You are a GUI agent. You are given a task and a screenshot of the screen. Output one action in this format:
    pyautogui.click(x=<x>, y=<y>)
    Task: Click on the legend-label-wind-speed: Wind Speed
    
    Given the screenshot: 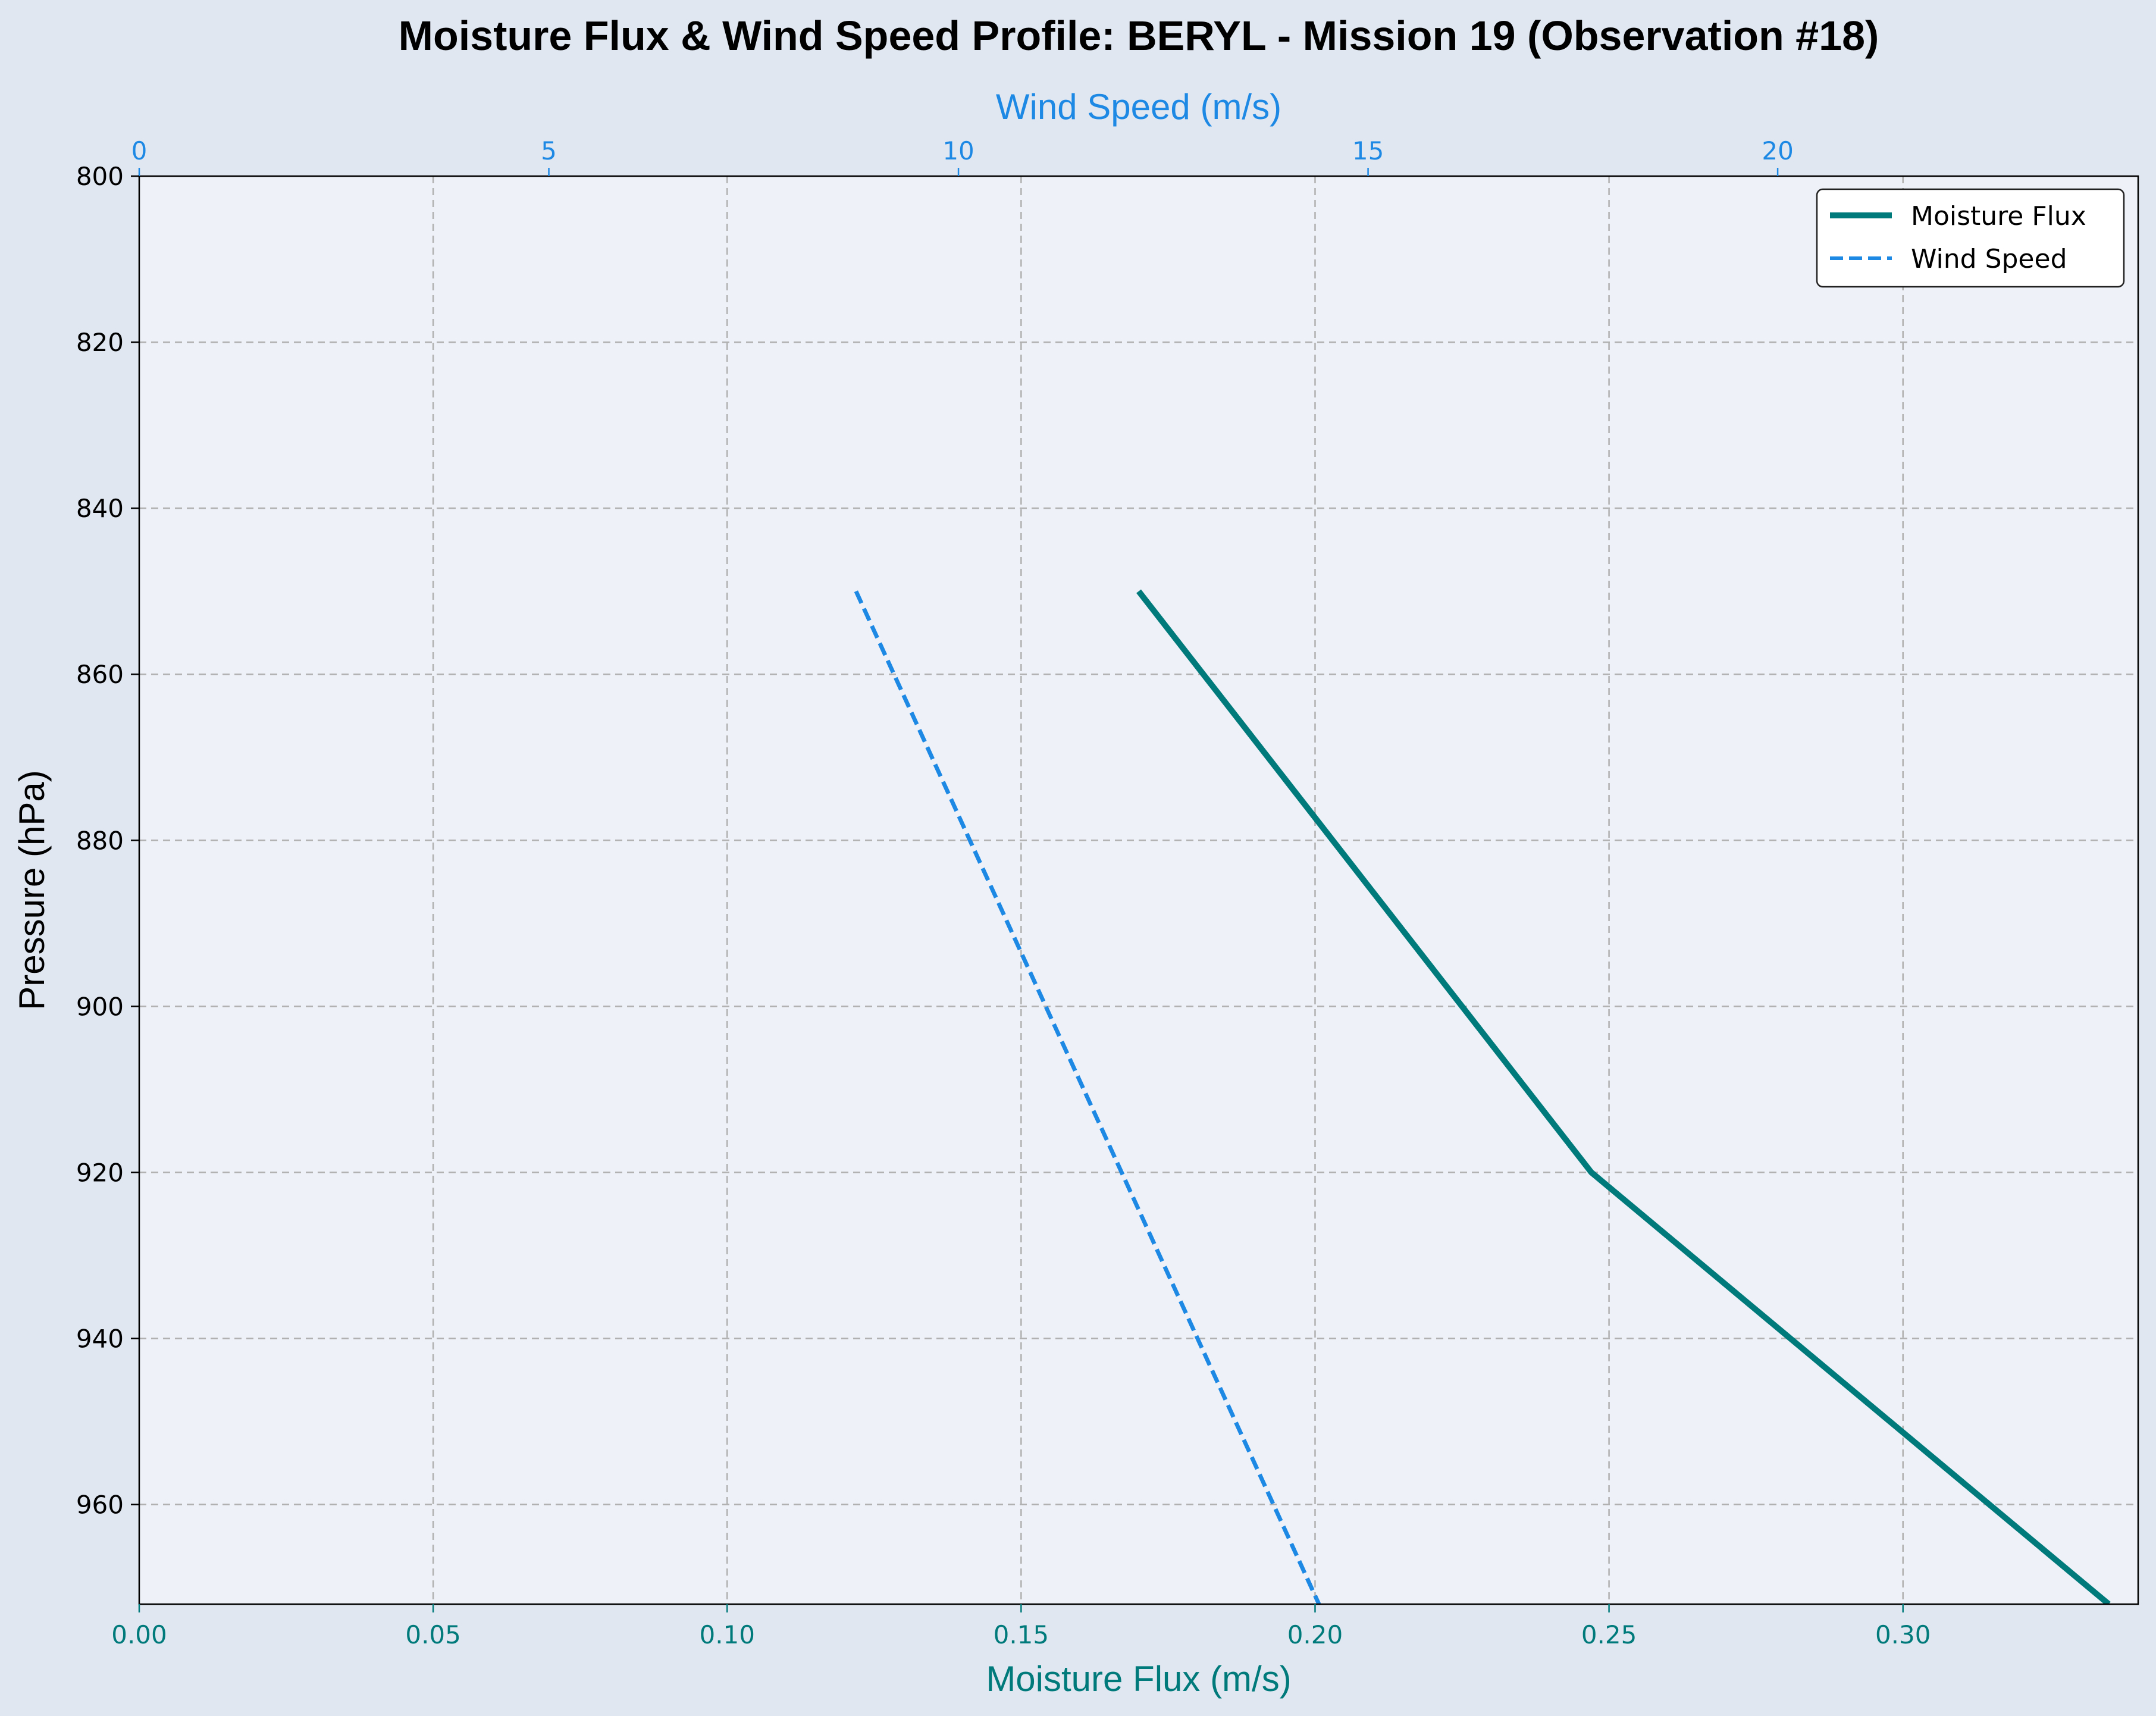 What is the action you would take?
    pyautogui.click(x=1989, y=259)
    